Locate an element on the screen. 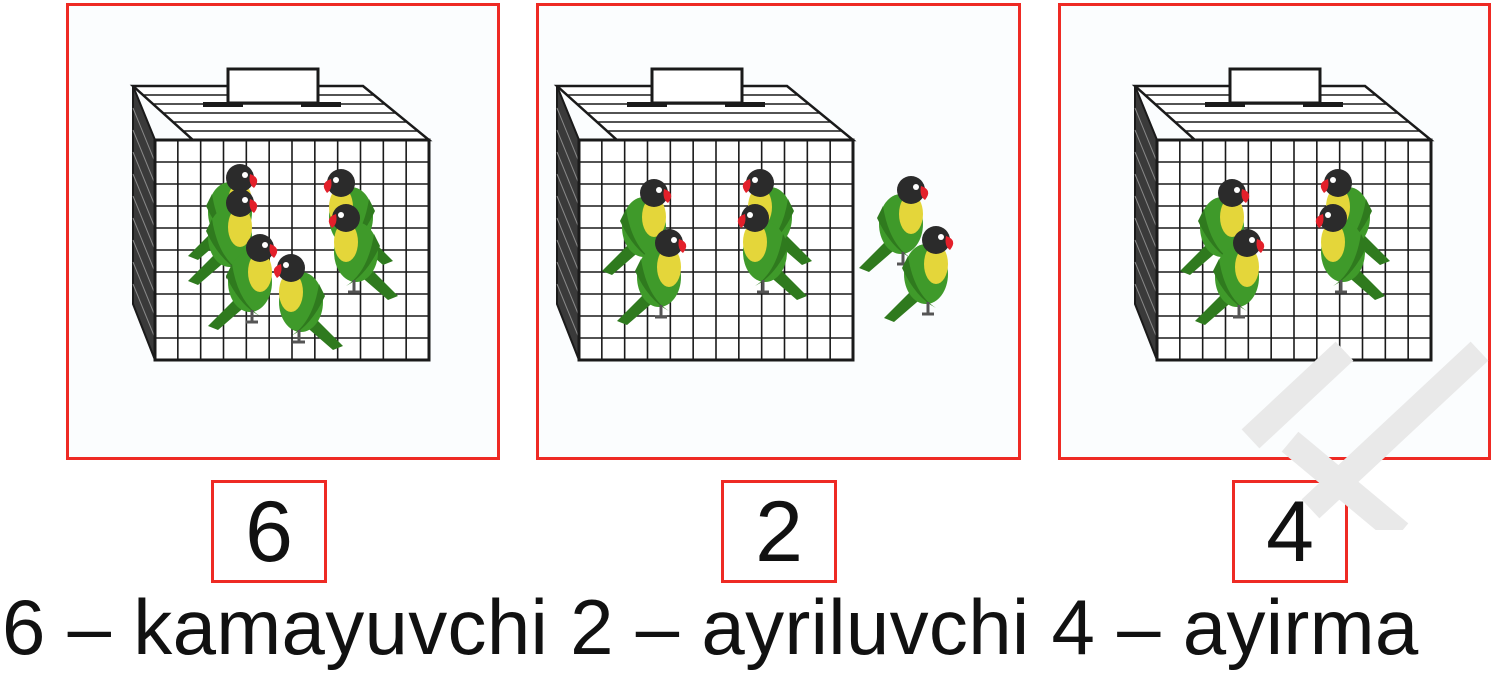 The width and height of the screenshot is (1496, 677). number-difference: 4 is located at coordinates (1290, 531).